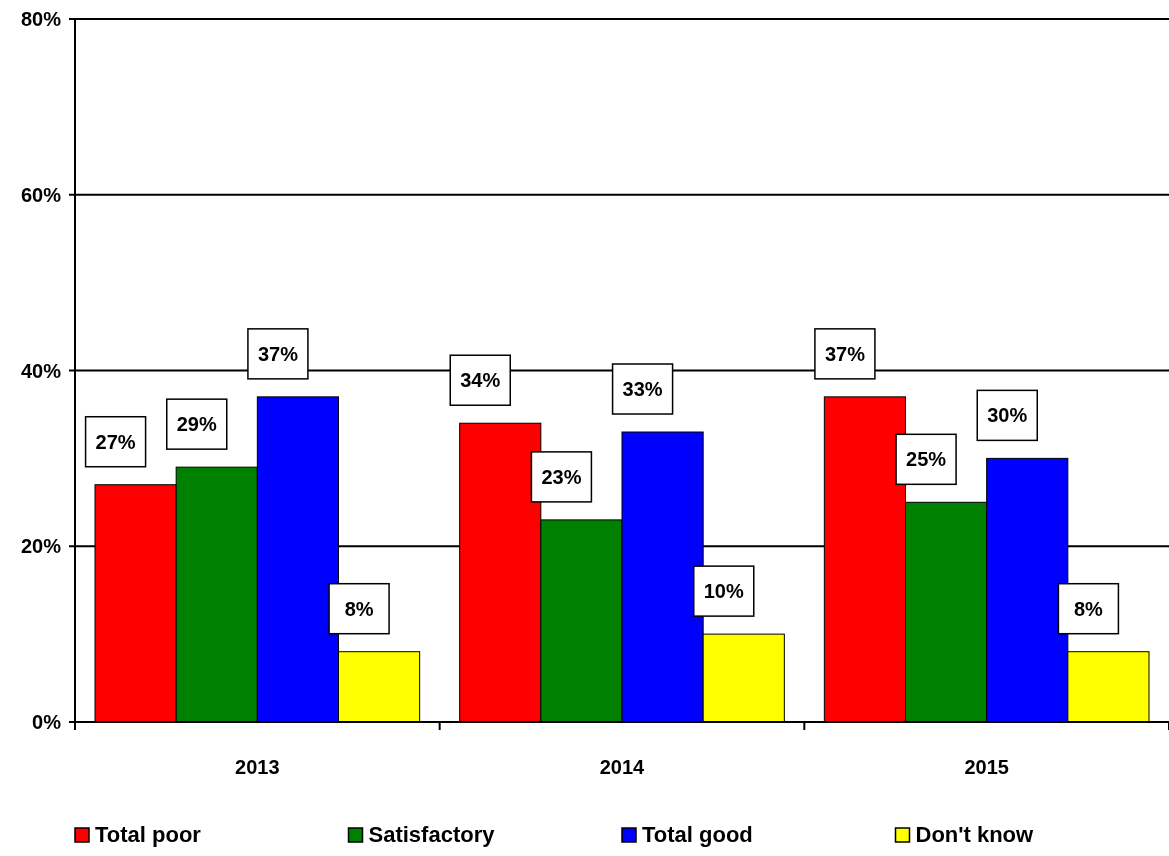  I want to click on legend-label: Satisfactory, so click(432, 834).